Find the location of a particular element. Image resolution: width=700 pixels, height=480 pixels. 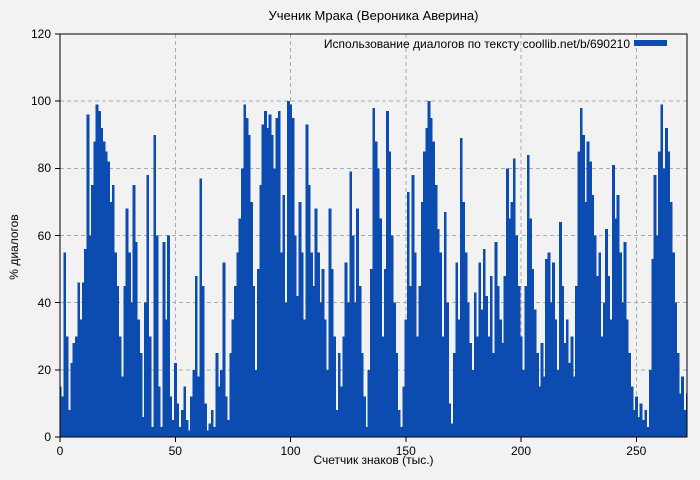

y-tick-label: 60 is located at coordinates (44, 235).